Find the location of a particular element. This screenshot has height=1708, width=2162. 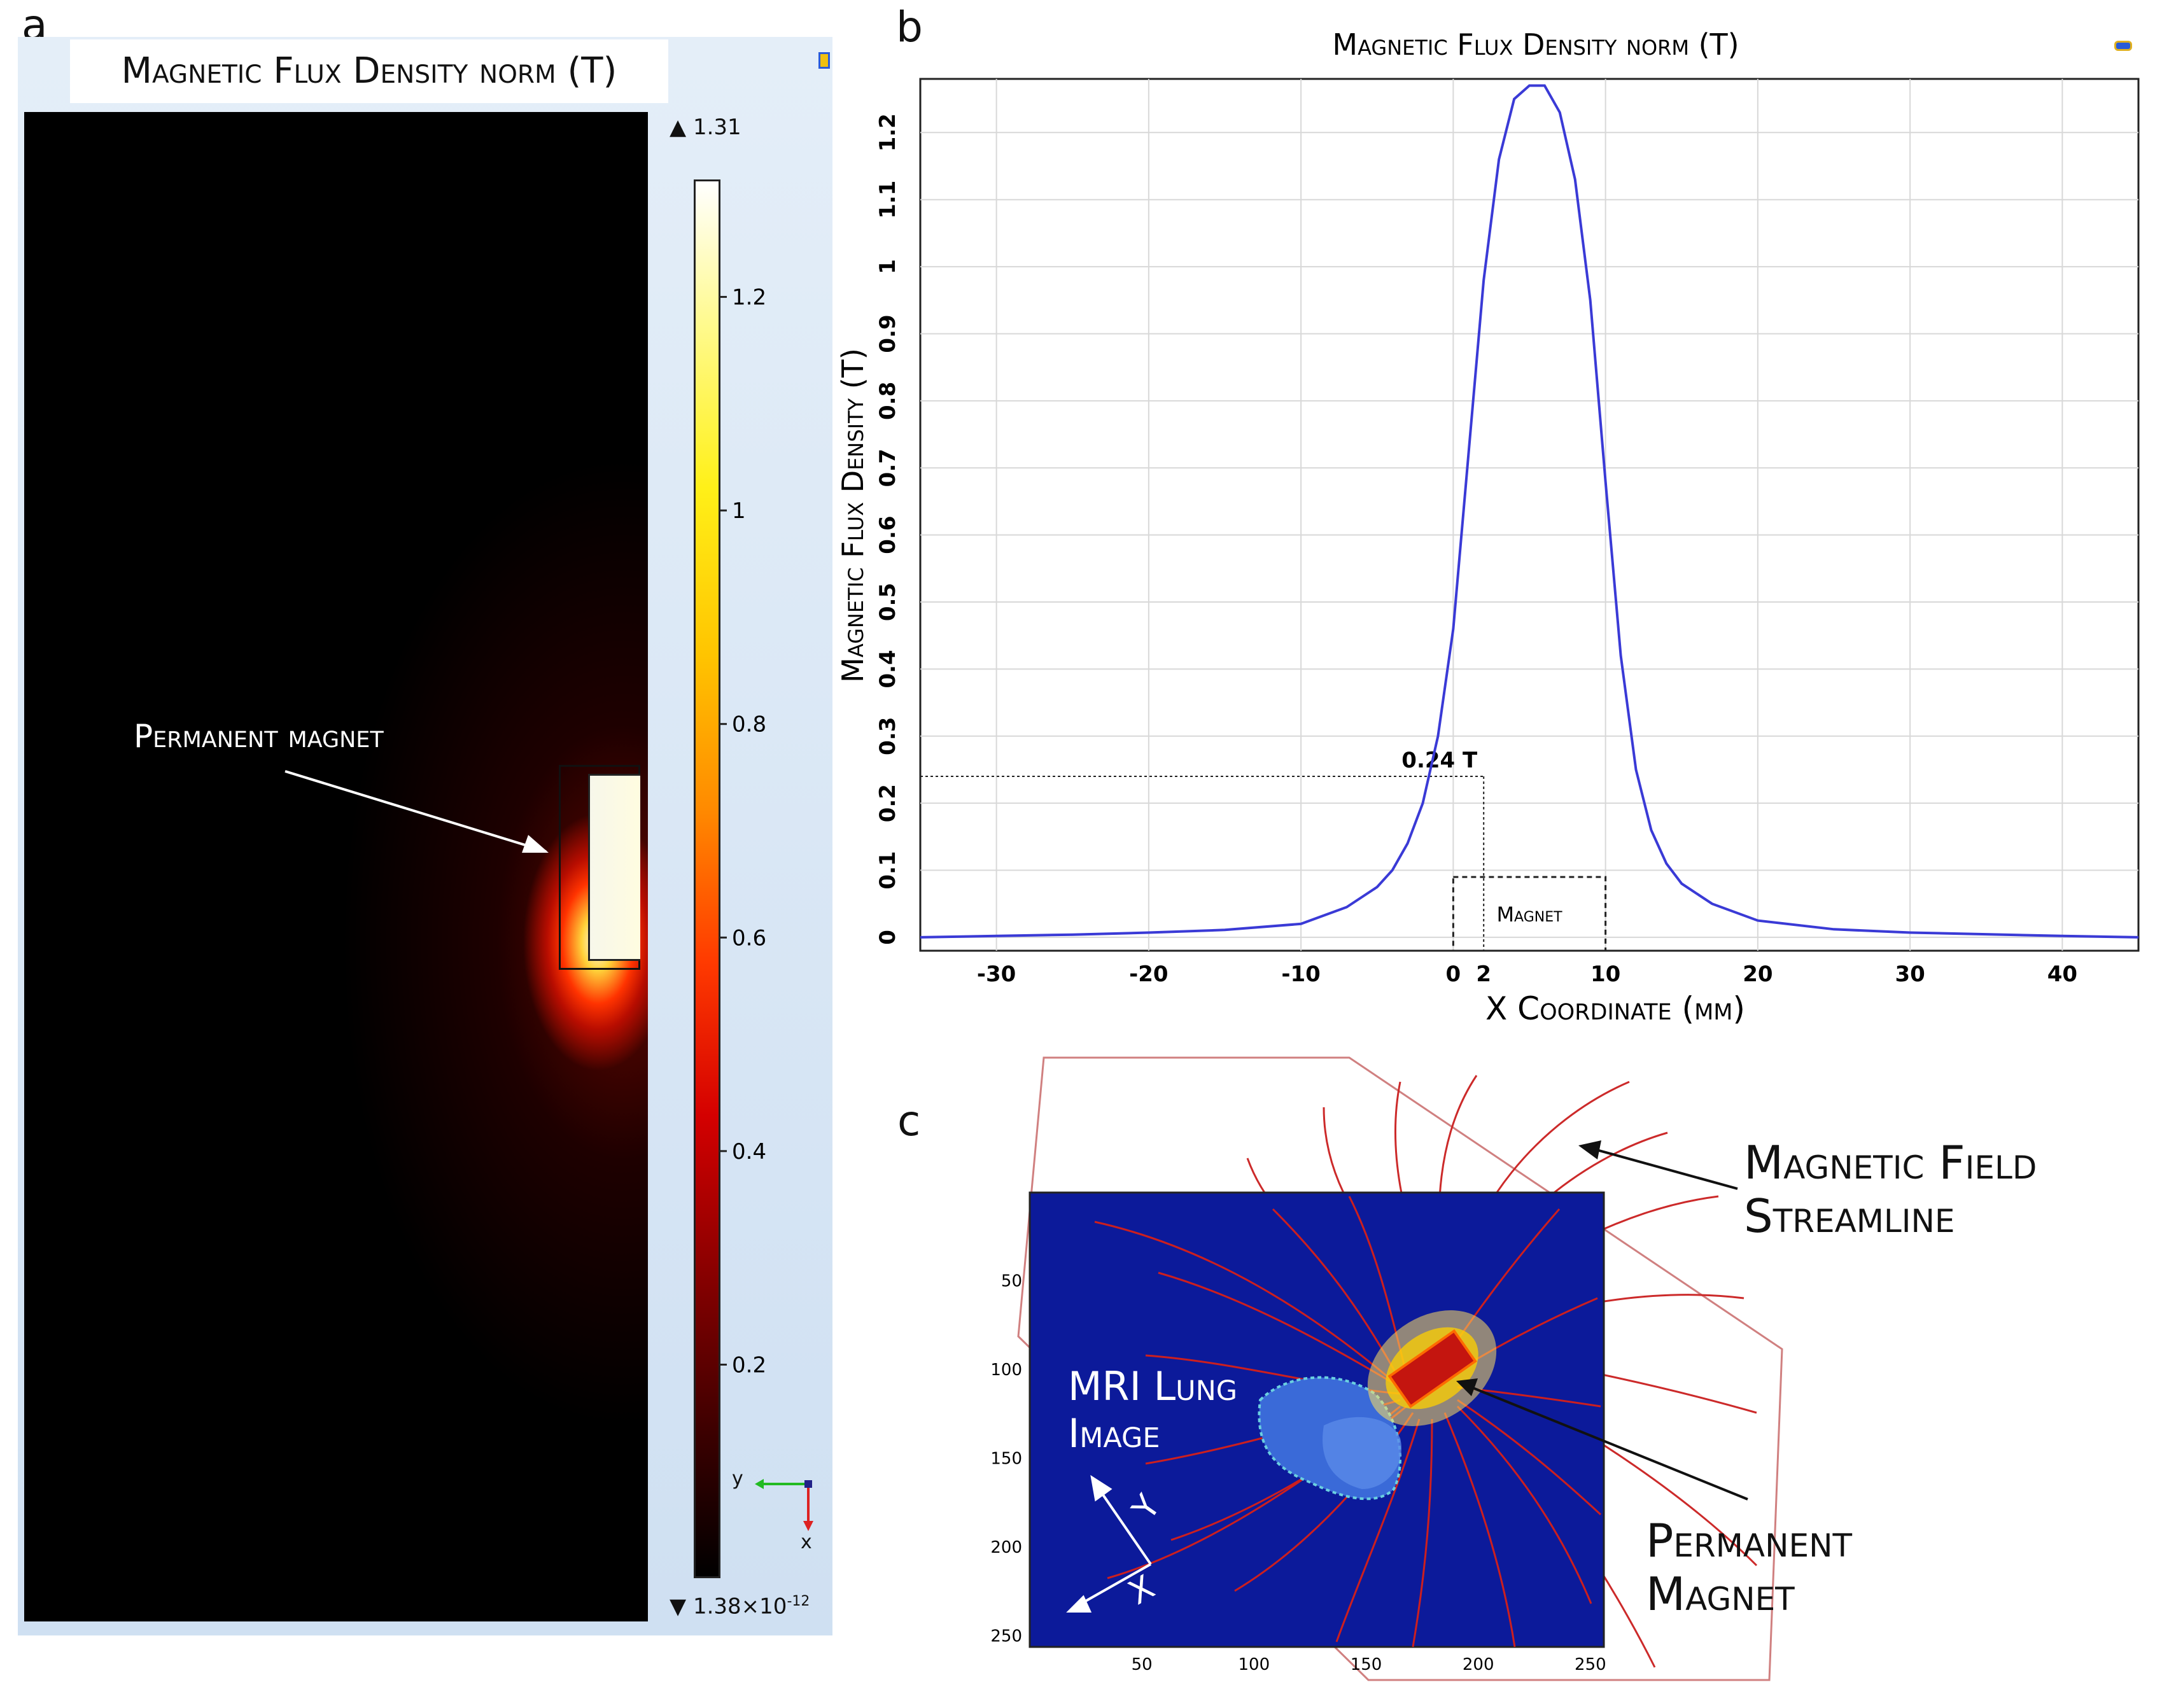

streamline-arrow is located at coordinates (1663, 1168).